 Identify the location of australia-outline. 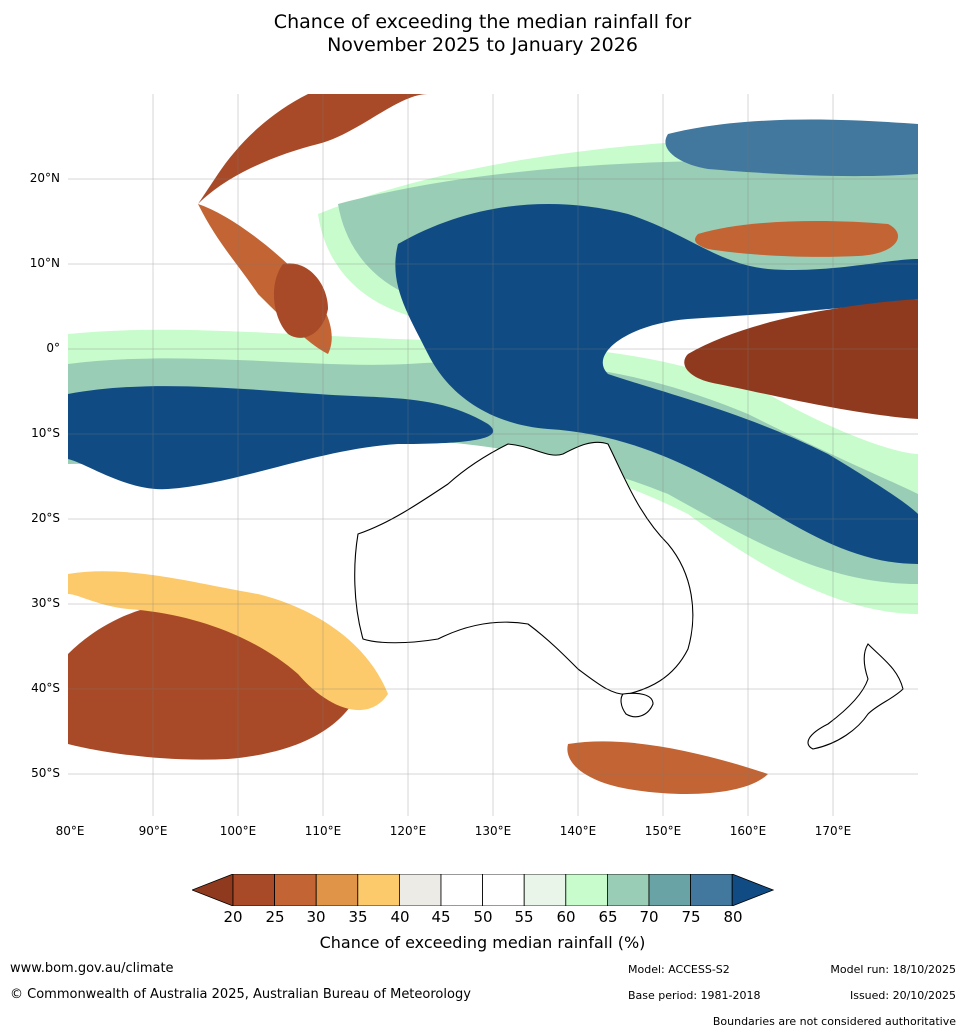
(524, 568).